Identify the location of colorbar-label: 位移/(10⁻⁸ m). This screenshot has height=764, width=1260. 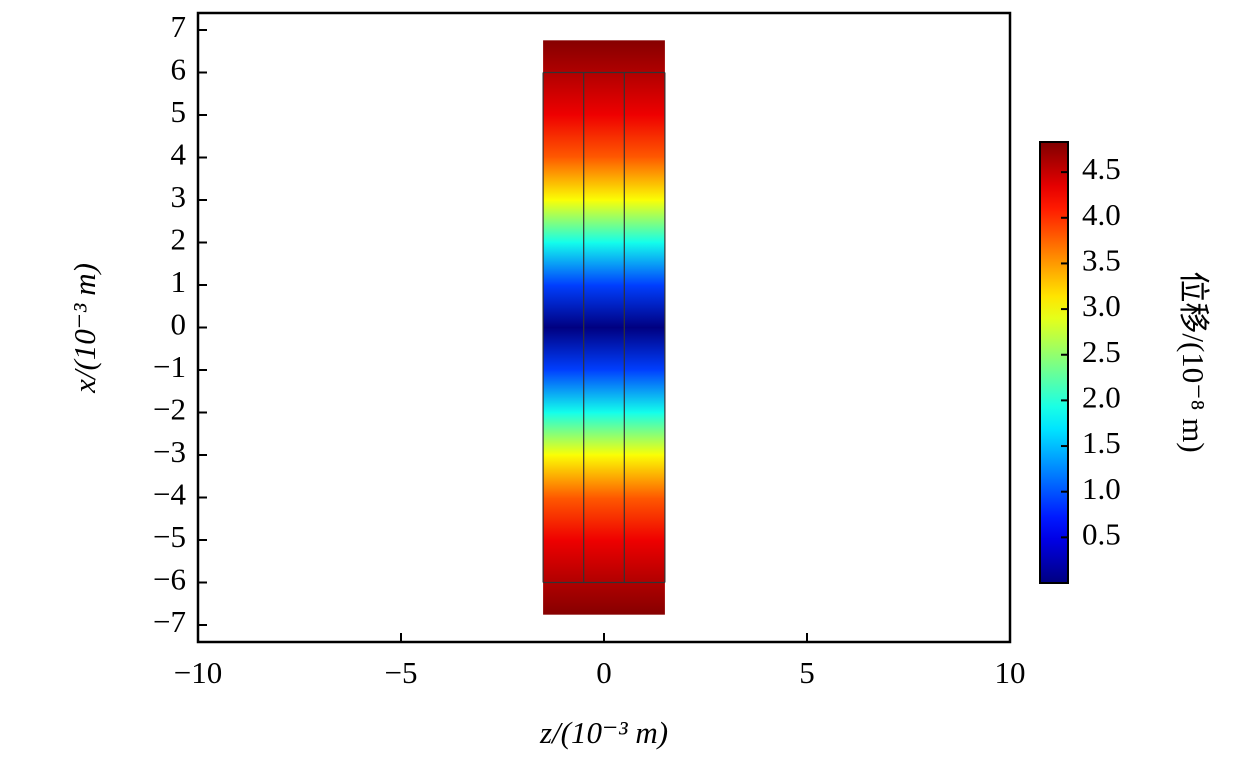
(1193, 361).